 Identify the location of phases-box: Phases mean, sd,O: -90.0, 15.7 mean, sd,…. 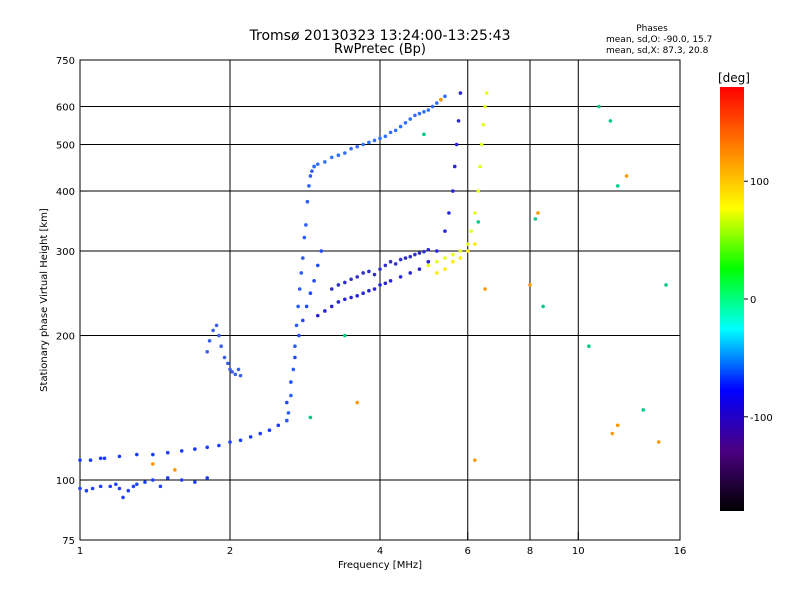
(659, 40).